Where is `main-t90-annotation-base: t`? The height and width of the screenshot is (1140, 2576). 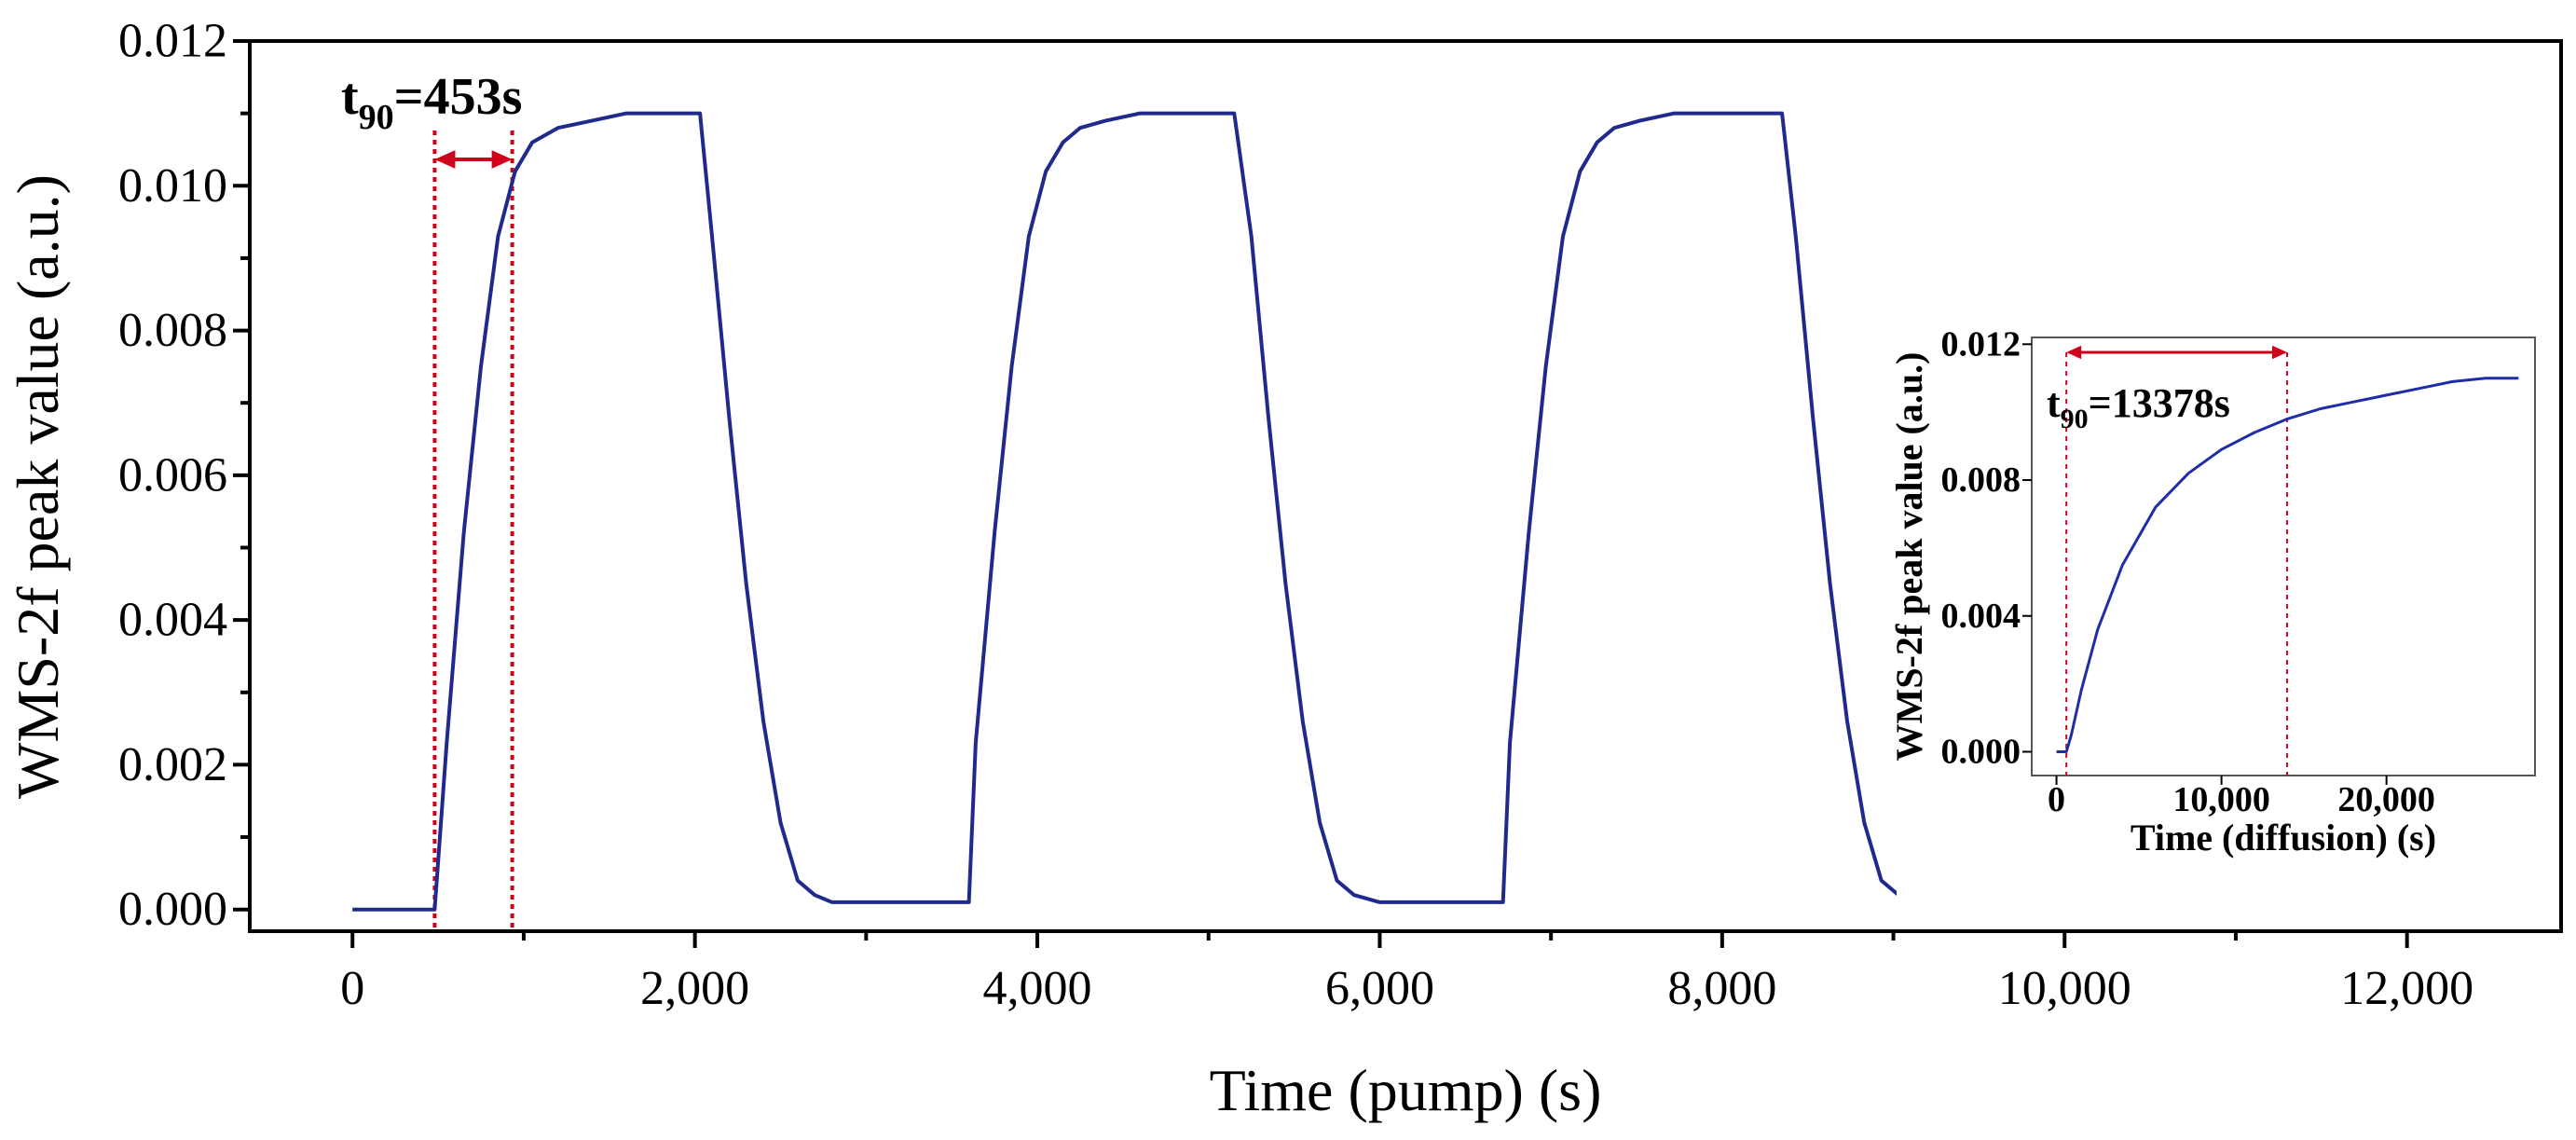 main-t90-annotation-base: t is located at coordinates (350, 97).